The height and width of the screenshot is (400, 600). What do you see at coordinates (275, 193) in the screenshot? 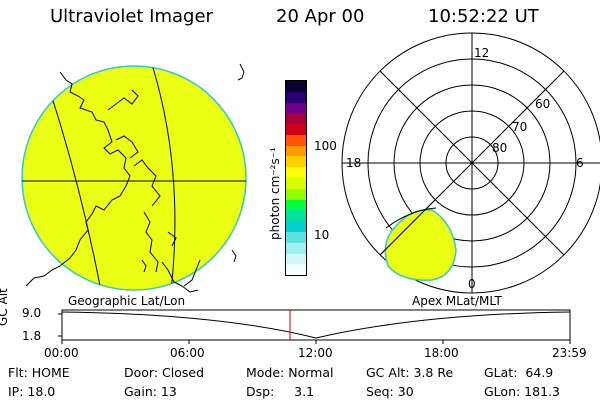
I see `colorbar-unit-label: photon cm⁻²s⁻¹` at bounding box center [275, 193].